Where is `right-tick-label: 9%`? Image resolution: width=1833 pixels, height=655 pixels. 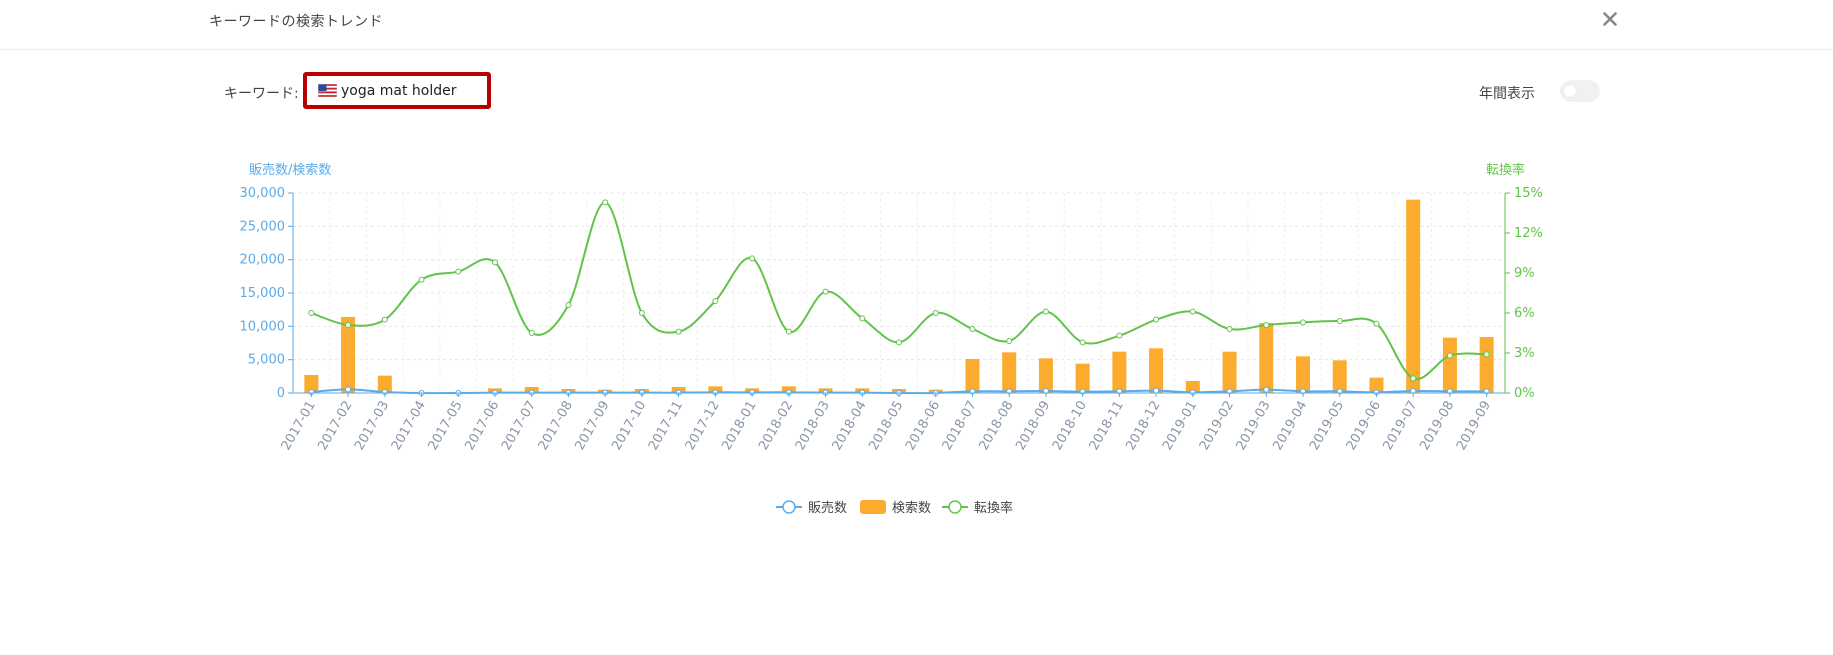 right-tick-label: 9% is located at coordinates (1524, 273).